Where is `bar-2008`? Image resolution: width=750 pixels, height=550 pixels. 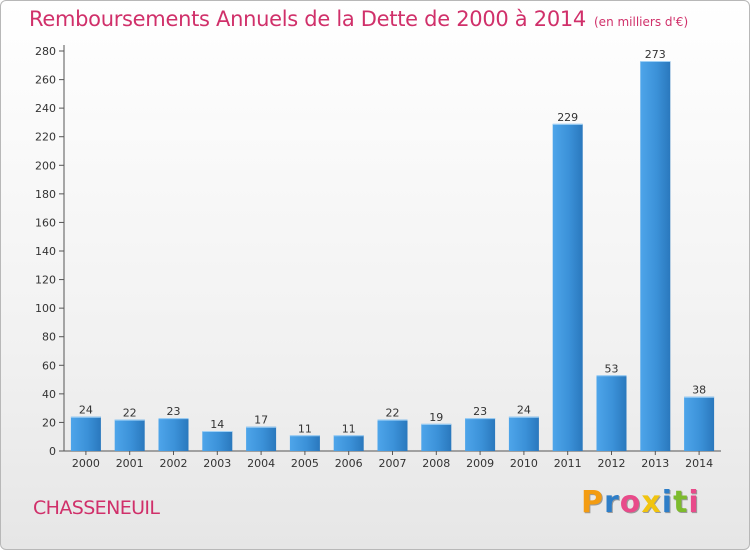
bar-2008 is located at coordinates (436, 437).